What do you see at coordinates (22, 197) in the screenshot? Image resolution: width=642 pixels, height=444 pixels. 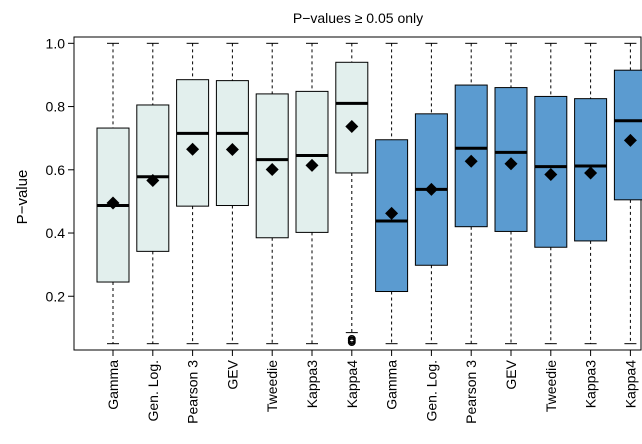 I see `y-axis-label: P−value` at bounding box center [22, 197].